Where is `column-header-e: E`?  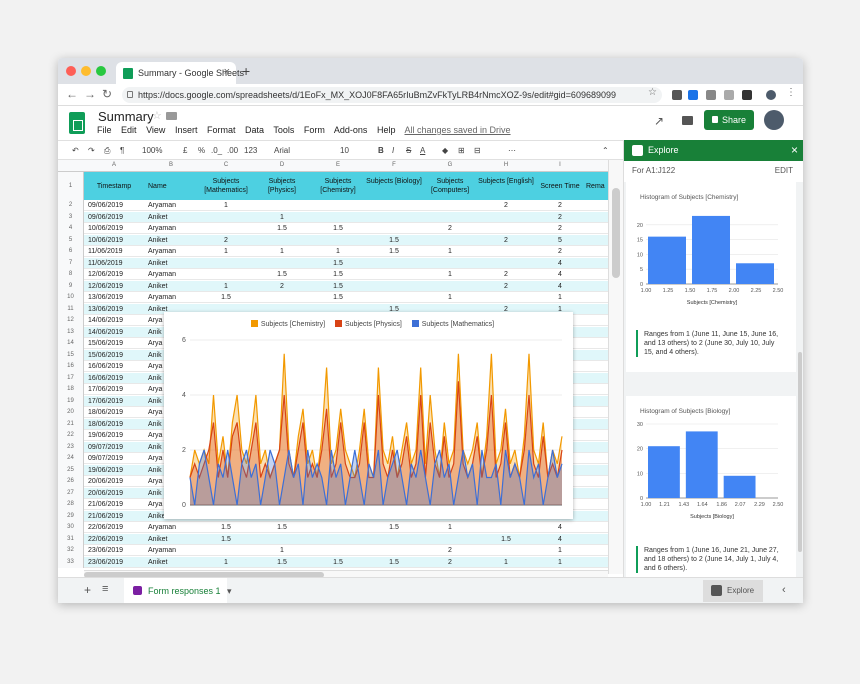 column-header-e: E is located at coordinates (337, 165).